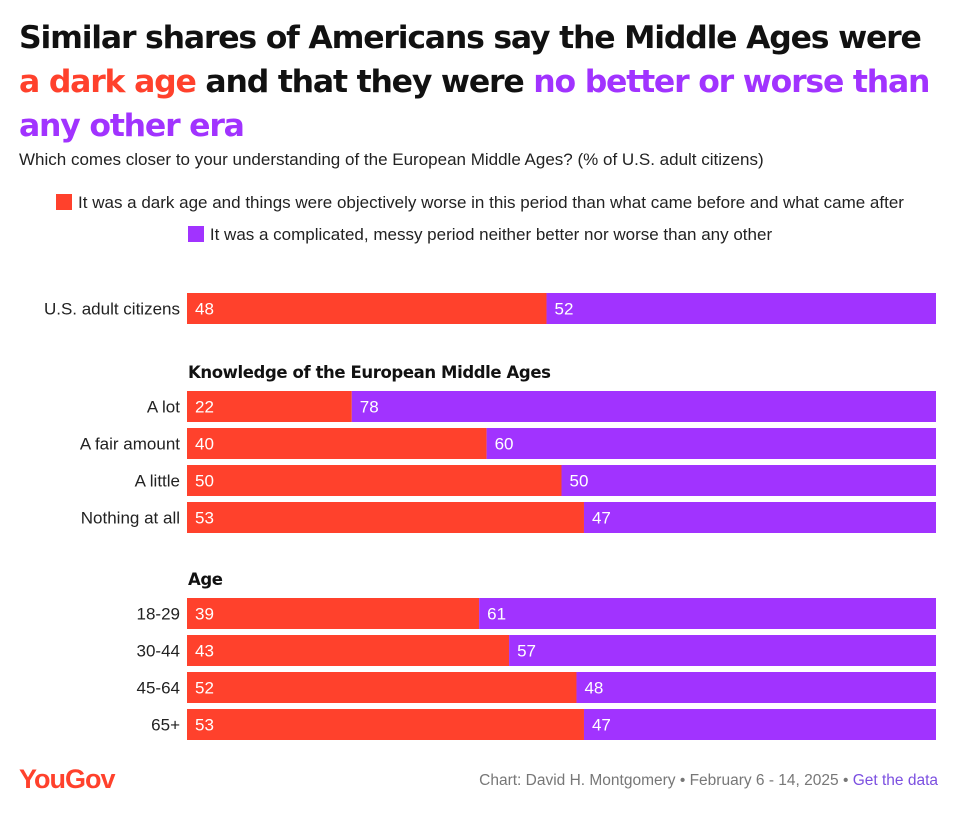  Describe the element at coordinates (741, 308) in the screenshot. I see `bar-neither-u-s-adult-citizens` at that location.